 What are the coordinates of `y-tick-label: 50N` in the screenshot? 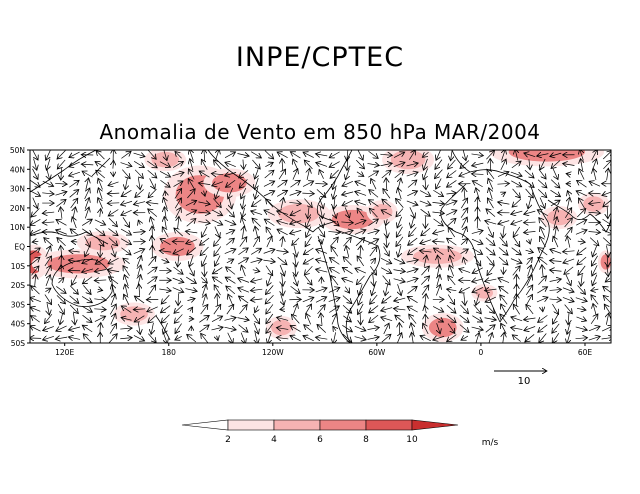 It's located at (17, 150).